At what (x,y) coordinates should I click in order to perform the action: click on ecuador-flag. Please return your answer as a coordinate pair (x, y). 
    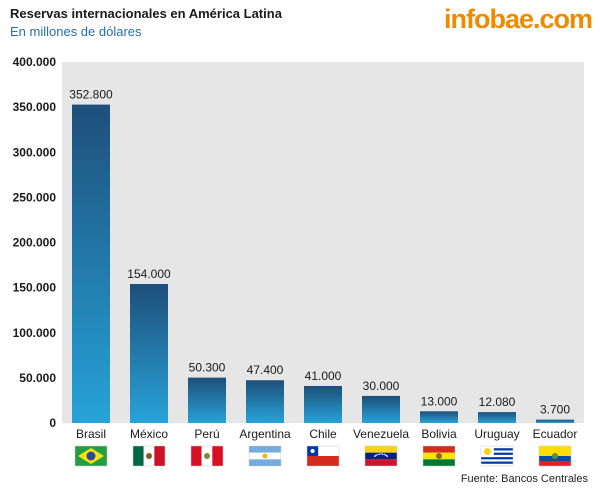
    Looking at the image, I should click on (555, 456).